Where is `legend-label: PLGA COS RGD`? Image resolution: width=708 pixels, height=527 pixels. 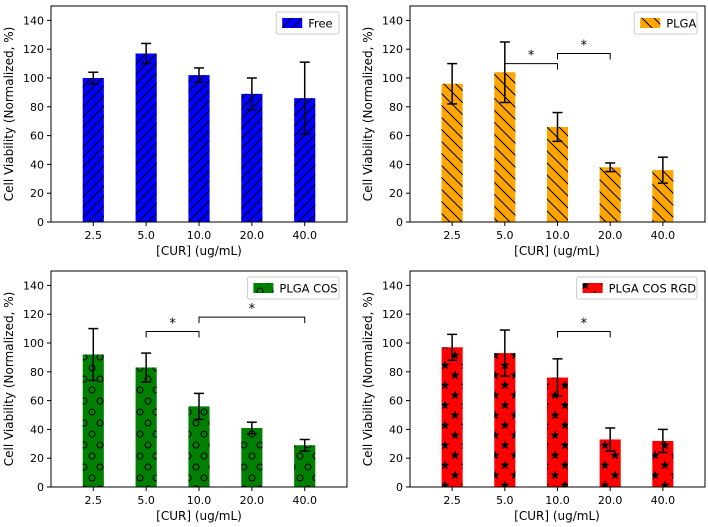
legend-label: PLGA COS RGD is located at coordinates (653, 289).